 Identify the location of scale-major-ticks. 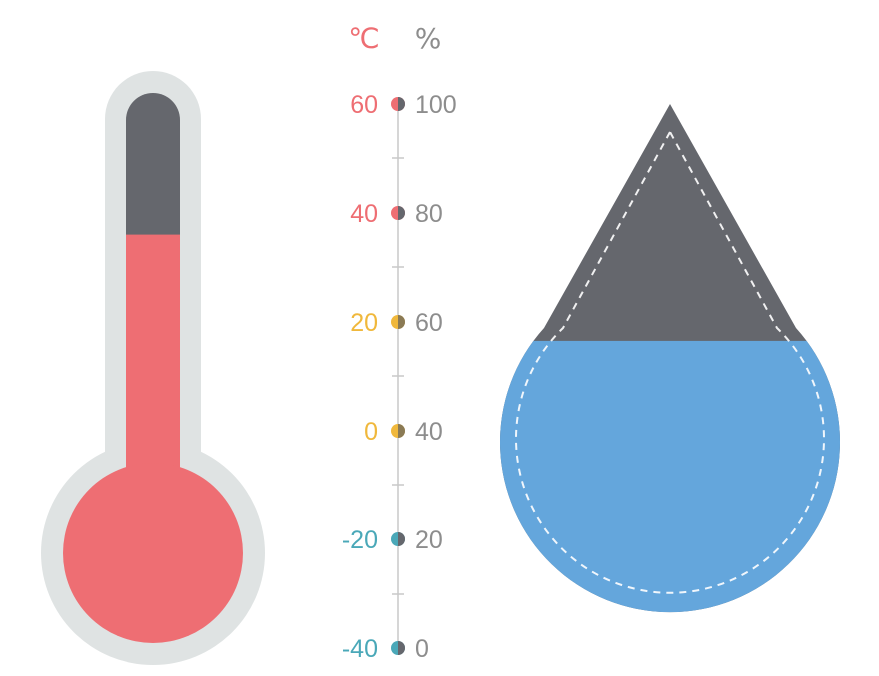
(398, 376).